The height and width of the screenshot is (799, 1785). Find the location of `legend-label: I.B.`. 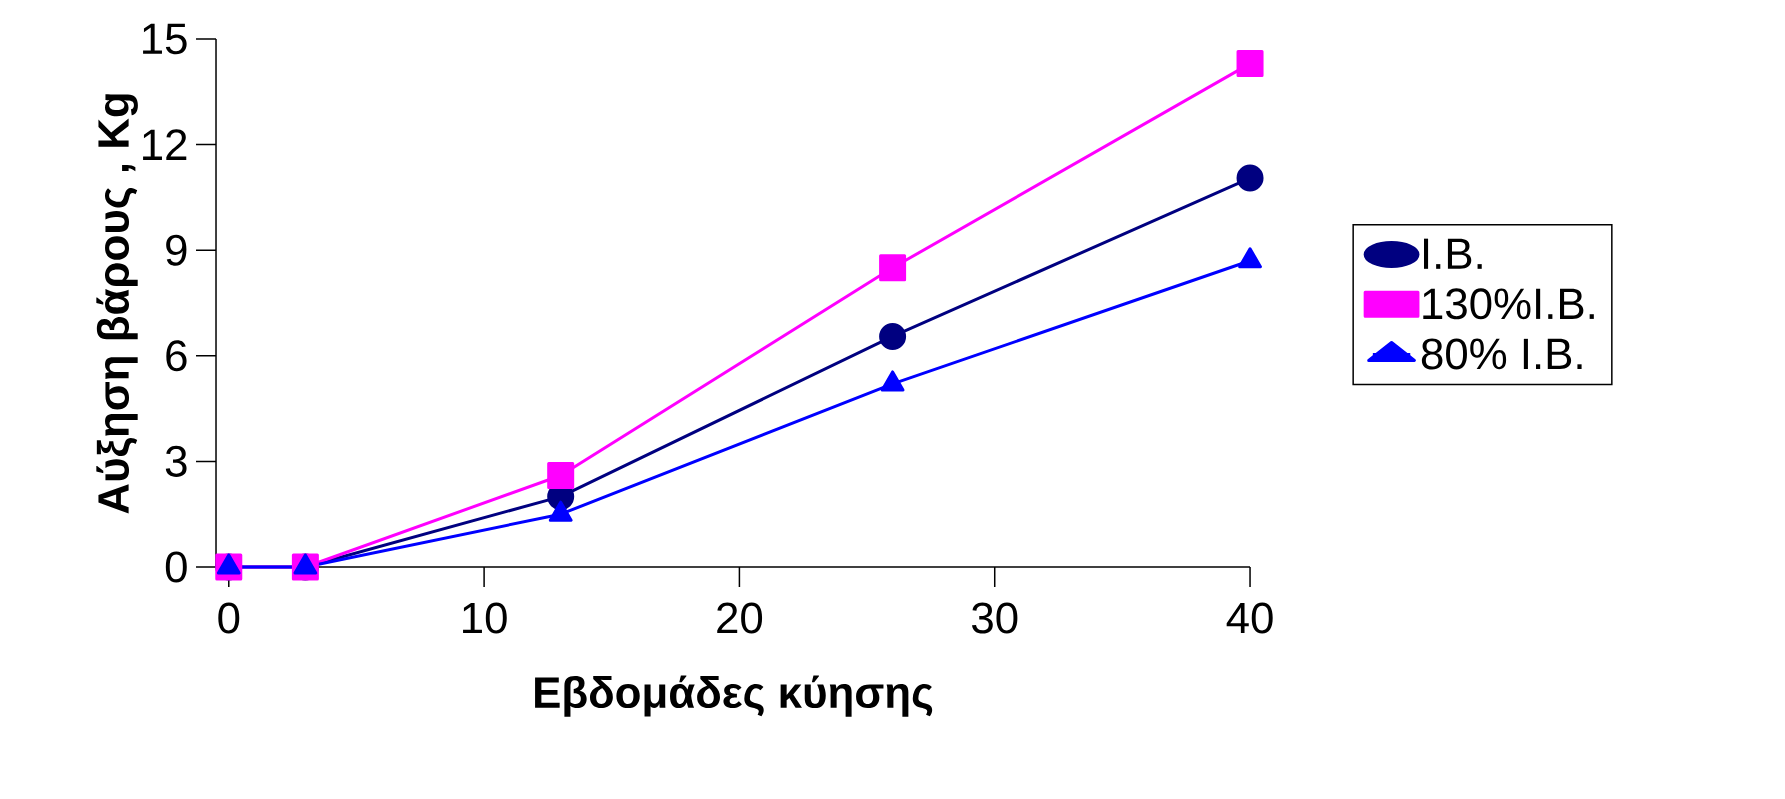

legend-label: I.B. is located at coordinates (1453, 253).